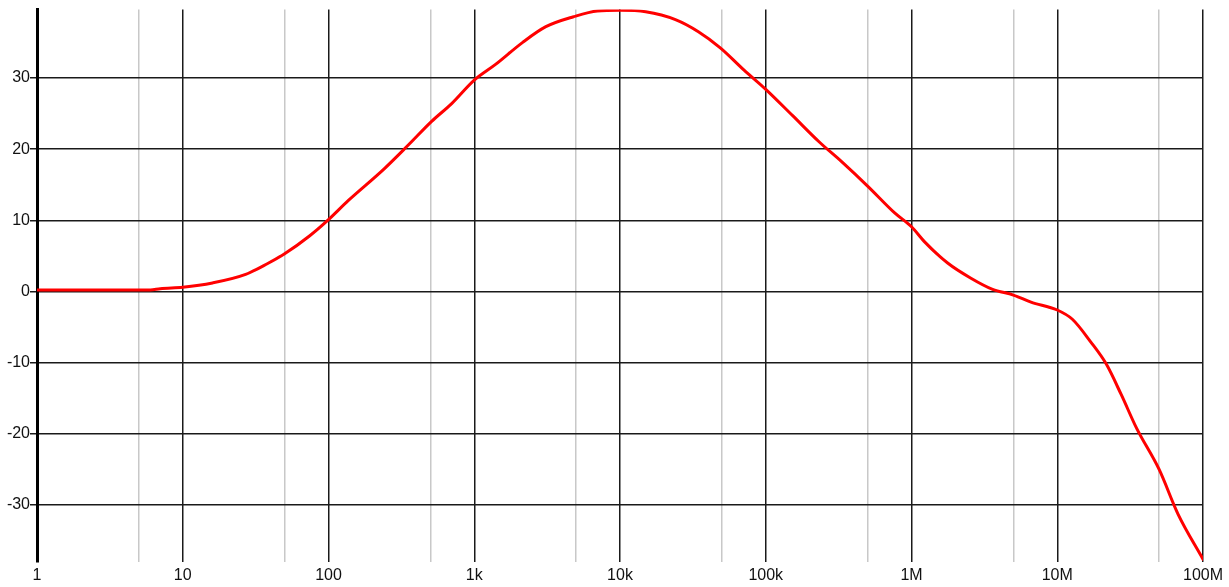 The width and height of the screenshot is (1229, 587). I want to click on x-tick-label: 10, so click(182, 575).